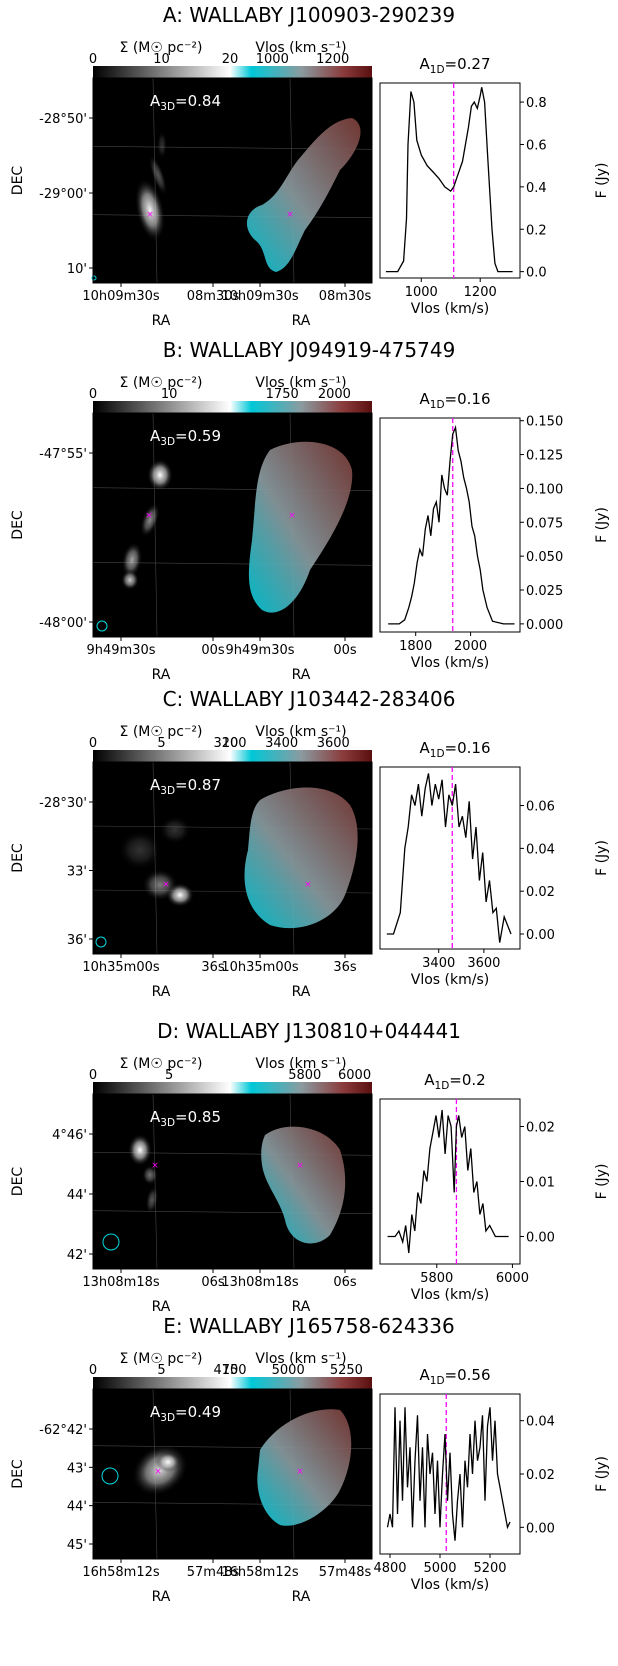 The image size is (618, 1666). Describe the element at coordinates (354, 1075) in the screenshot. I see `velocity-colorbar-tick: 6000` at that location.